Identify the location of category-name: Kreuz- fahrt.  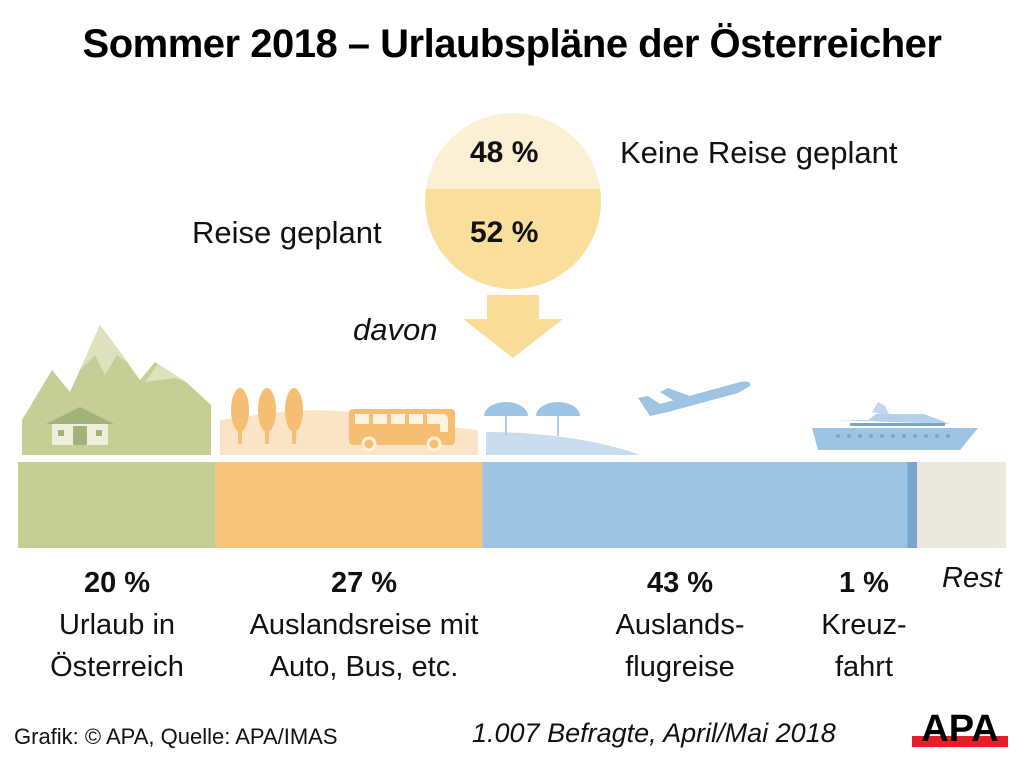
(864, 646).